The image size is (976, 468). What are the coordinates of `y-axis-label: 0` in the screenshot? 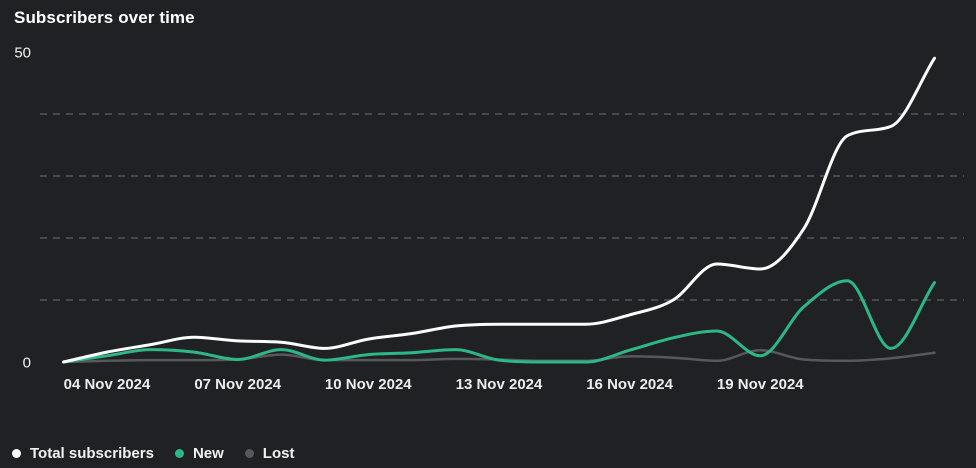 It's located at (27, 363).